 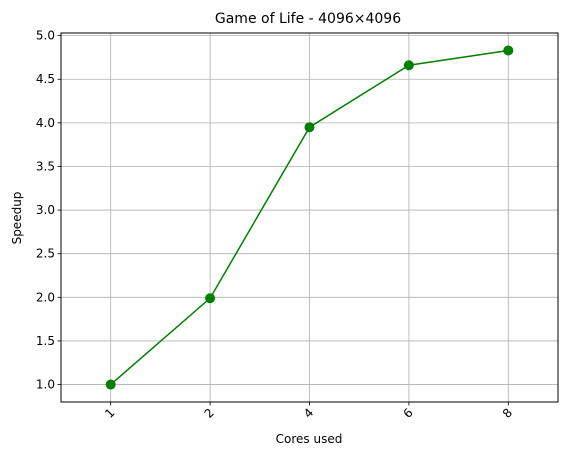 What do you see at coordinates (309, 439) in the screenshot?
I see `x-axis-label: Cores used` at bounding box center [309, 439].